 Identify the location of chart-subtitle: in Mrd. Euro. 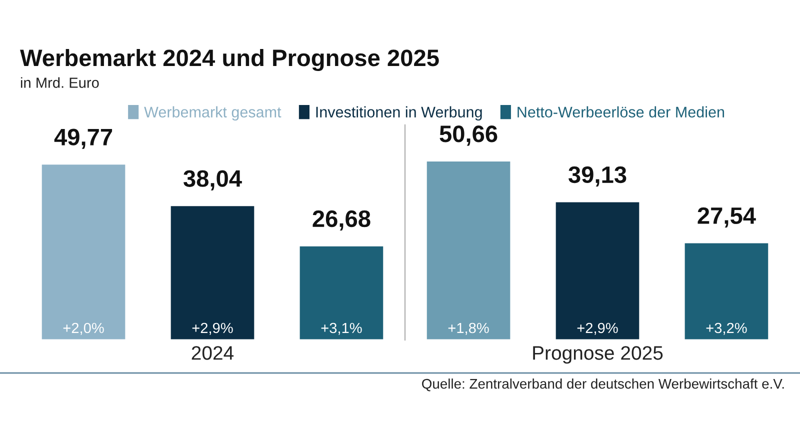
(59, 82).